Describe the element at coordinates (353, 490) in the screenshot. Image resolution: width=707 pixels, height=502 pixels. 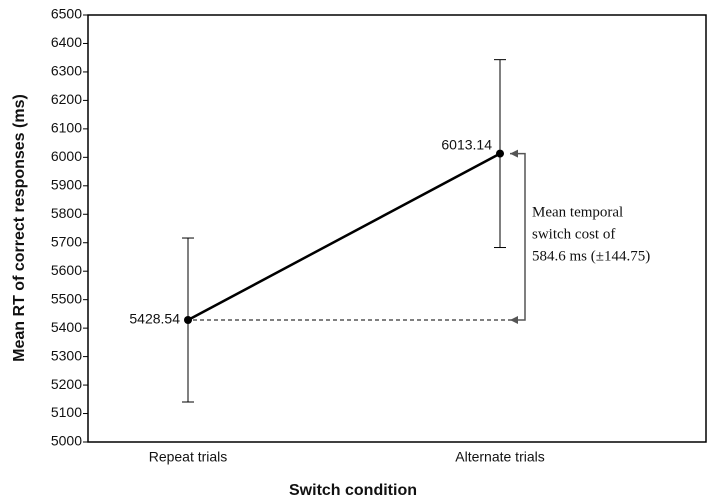
I see `x-axis-label: Switch condition` at that location.